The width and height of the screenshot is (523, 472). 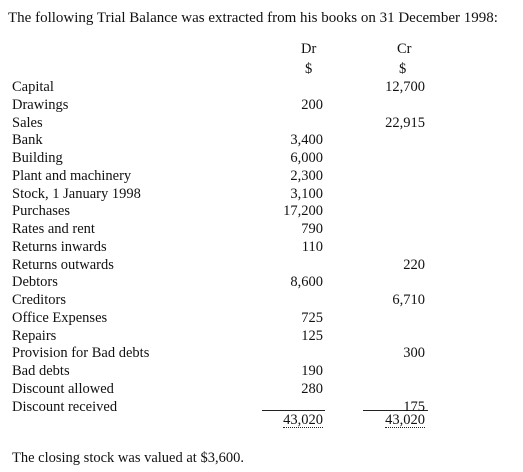 I want to click on dr-amount: 3,400, so click(x=306, y=140).